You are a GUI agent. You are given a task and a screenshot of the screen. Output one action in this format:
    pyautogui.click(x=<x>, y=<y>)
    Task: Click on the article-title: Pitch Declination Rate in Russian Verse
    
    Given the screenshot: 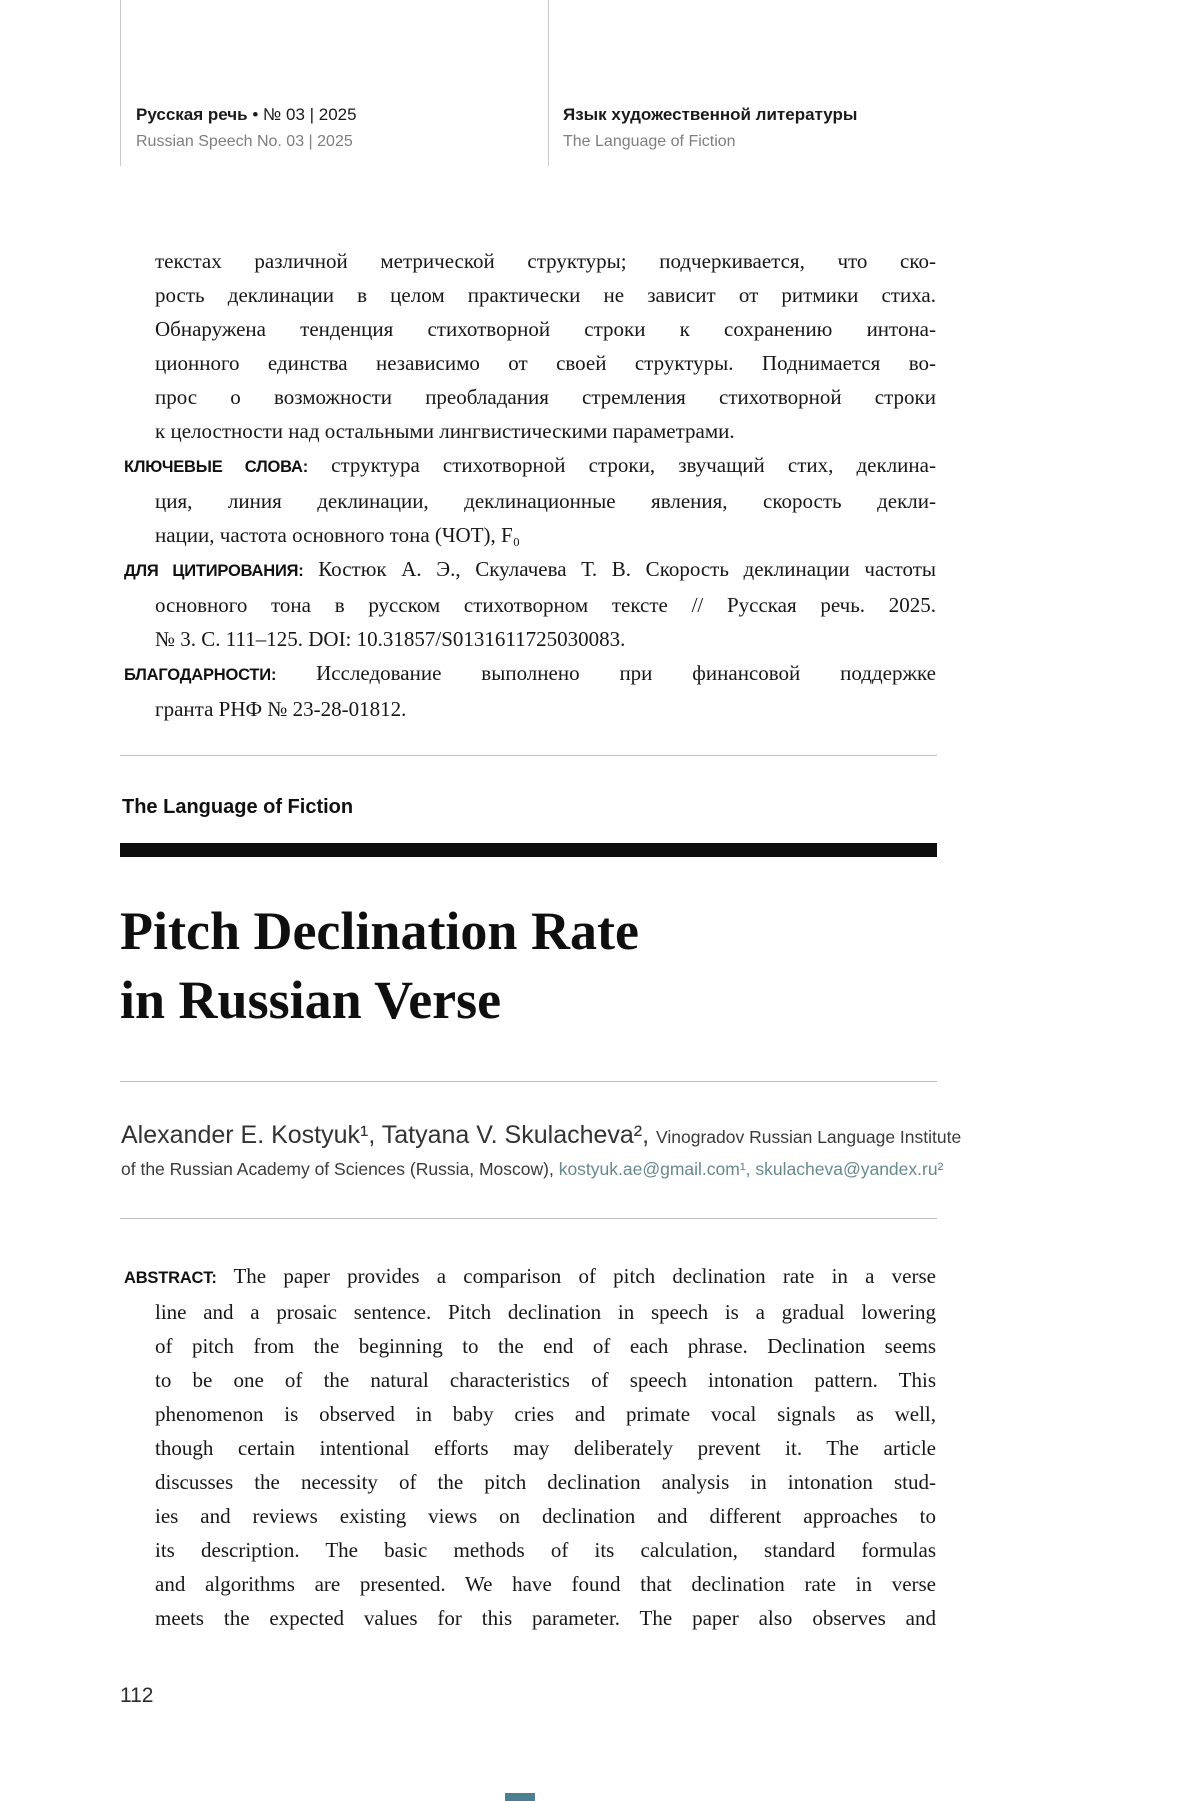 What is the action you would take?
    pyautogui.click(x=535, y=966)
    